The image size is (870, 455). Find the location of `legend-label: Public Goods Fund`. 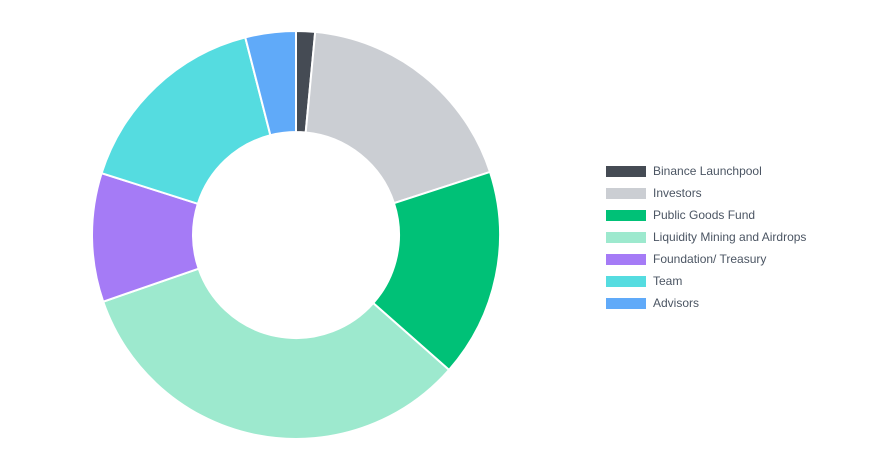

legend-label: Public Goods Fund is located at coordinates (704, 215).